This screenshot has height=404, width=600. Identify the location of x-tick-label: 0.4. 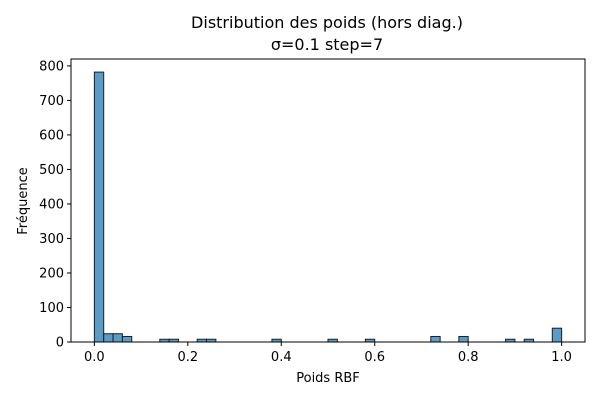
(281, 357).